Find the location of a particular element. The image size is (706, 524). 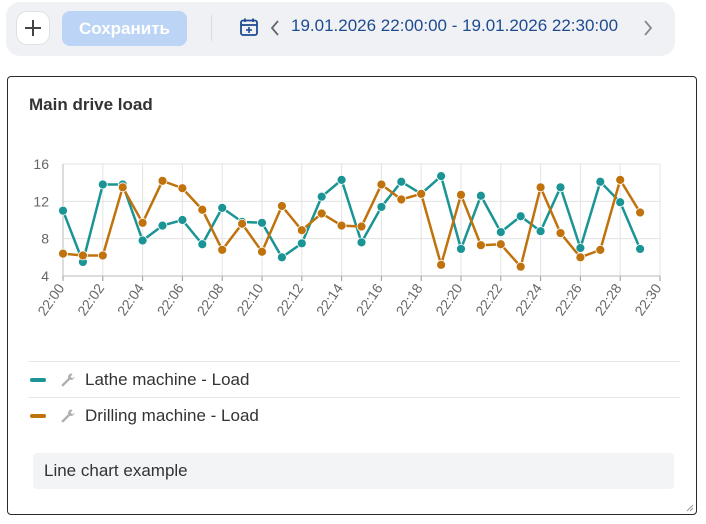

y-tick-label: 12 is located at coordinates (41, 201).